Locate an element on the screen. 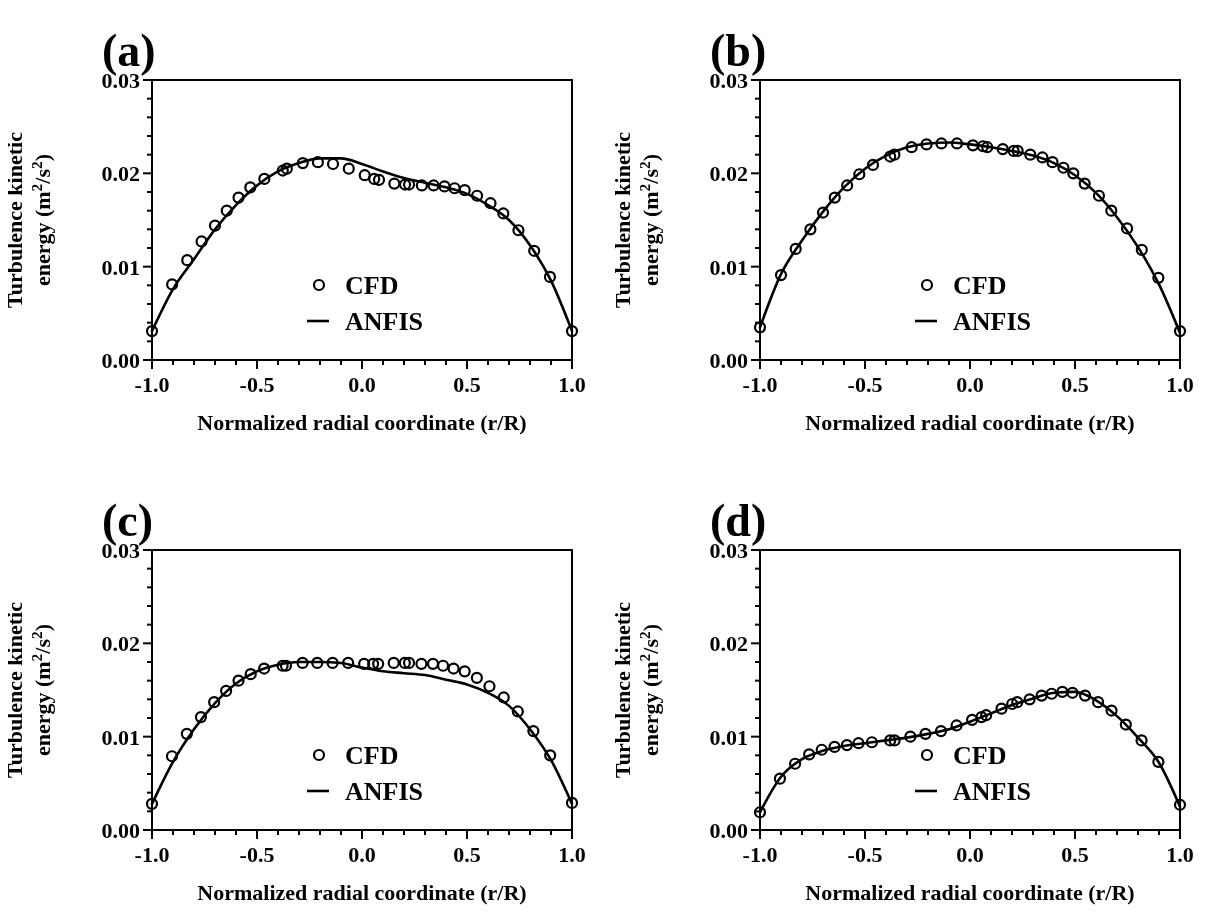 Image resolution: width=1227 pixels, height=921 pixels. x-axis-title: Normalized radial coordinate (r/R) is located at coordinates (970, 892).